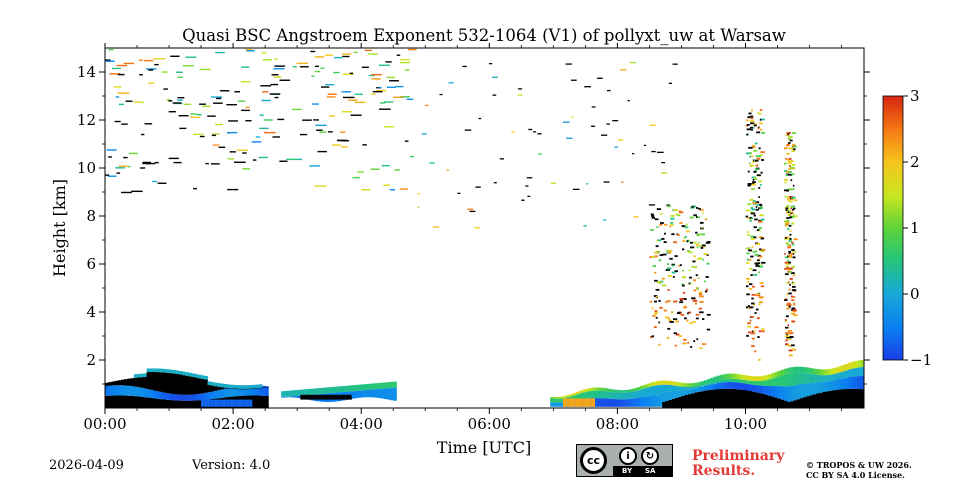  I want to click on y-tick-label: 12, so click(86, 120).